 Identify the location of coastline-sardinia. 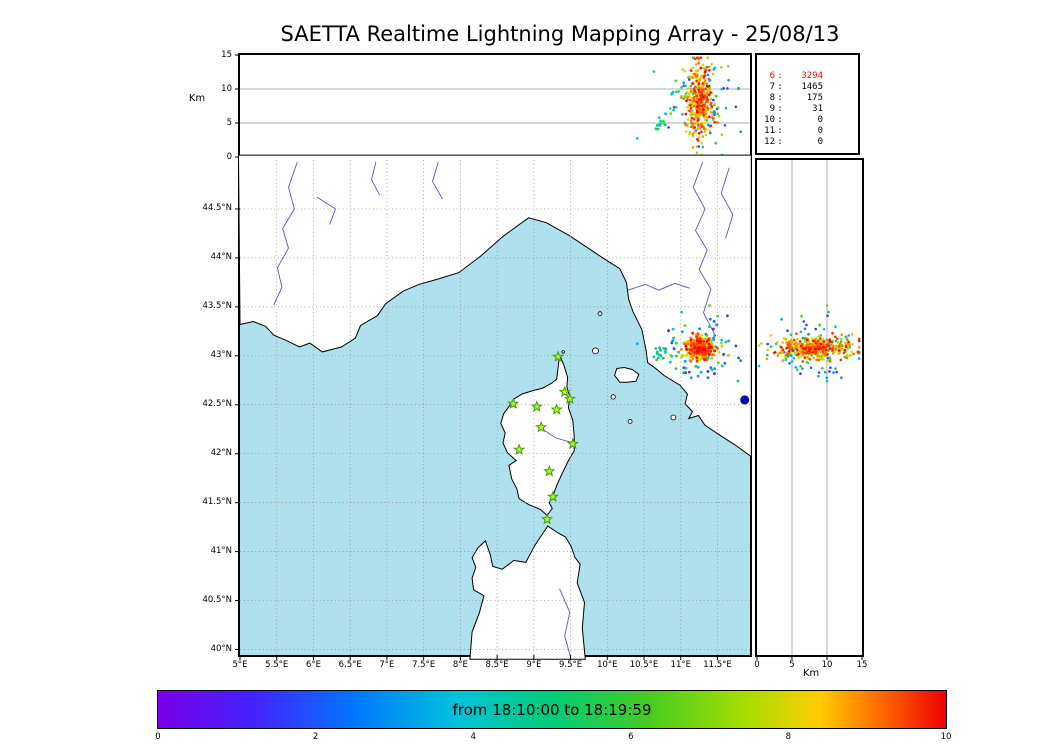
(527, 592).